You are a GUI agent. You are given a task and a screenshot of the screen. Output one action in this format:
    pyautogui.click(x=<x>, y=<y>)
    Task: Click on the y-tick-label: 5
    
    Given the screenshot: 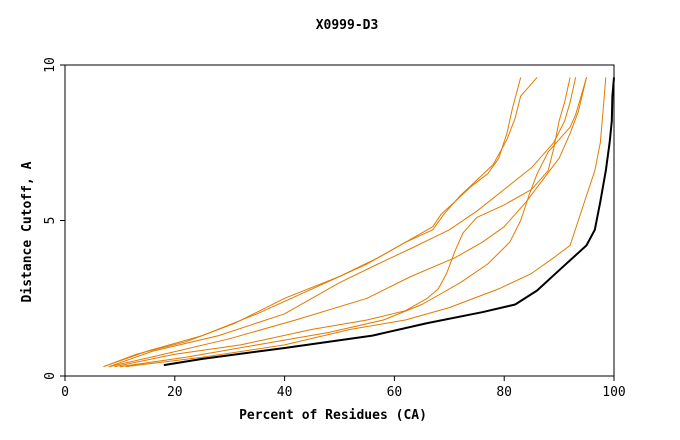 What is the action you would take?
    pyautogui.click(x=50, y=221)
    